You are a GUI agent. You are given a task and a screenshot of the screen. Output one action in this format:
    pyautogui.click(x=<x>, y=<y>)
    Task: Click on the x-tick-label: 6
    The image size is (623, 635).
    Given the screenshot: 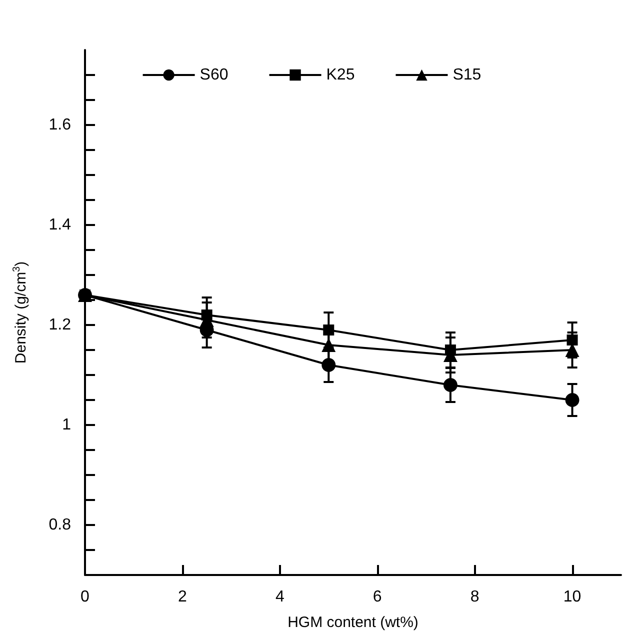 What is the action you would take?
    pyautogui.click(x=377, y=597)
    